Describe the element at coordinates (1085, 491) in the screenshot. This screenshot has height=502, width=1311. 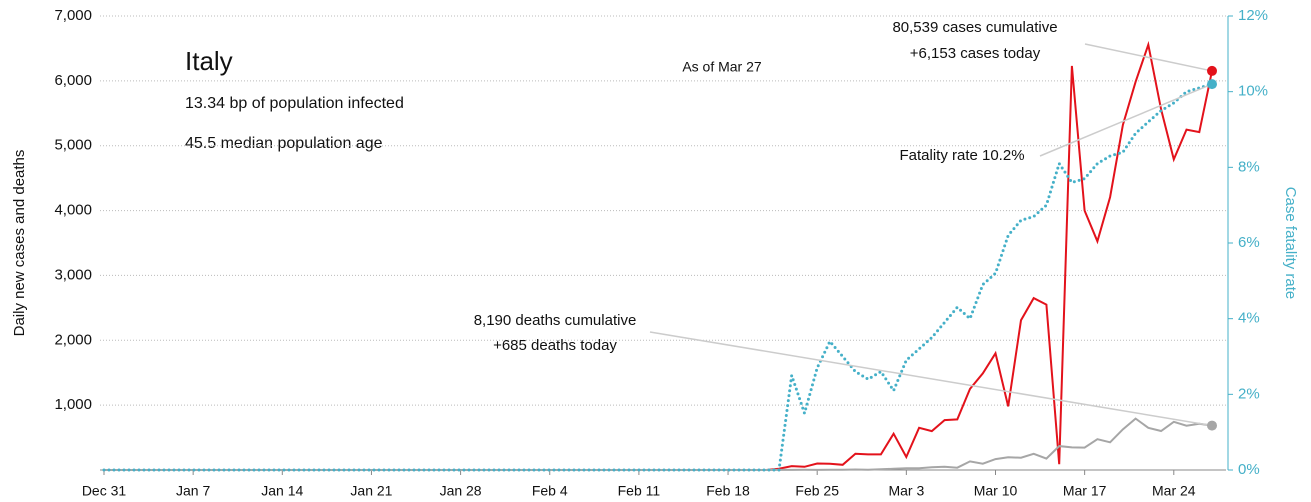
I see `x-tick-label: Mar 17` at that location.